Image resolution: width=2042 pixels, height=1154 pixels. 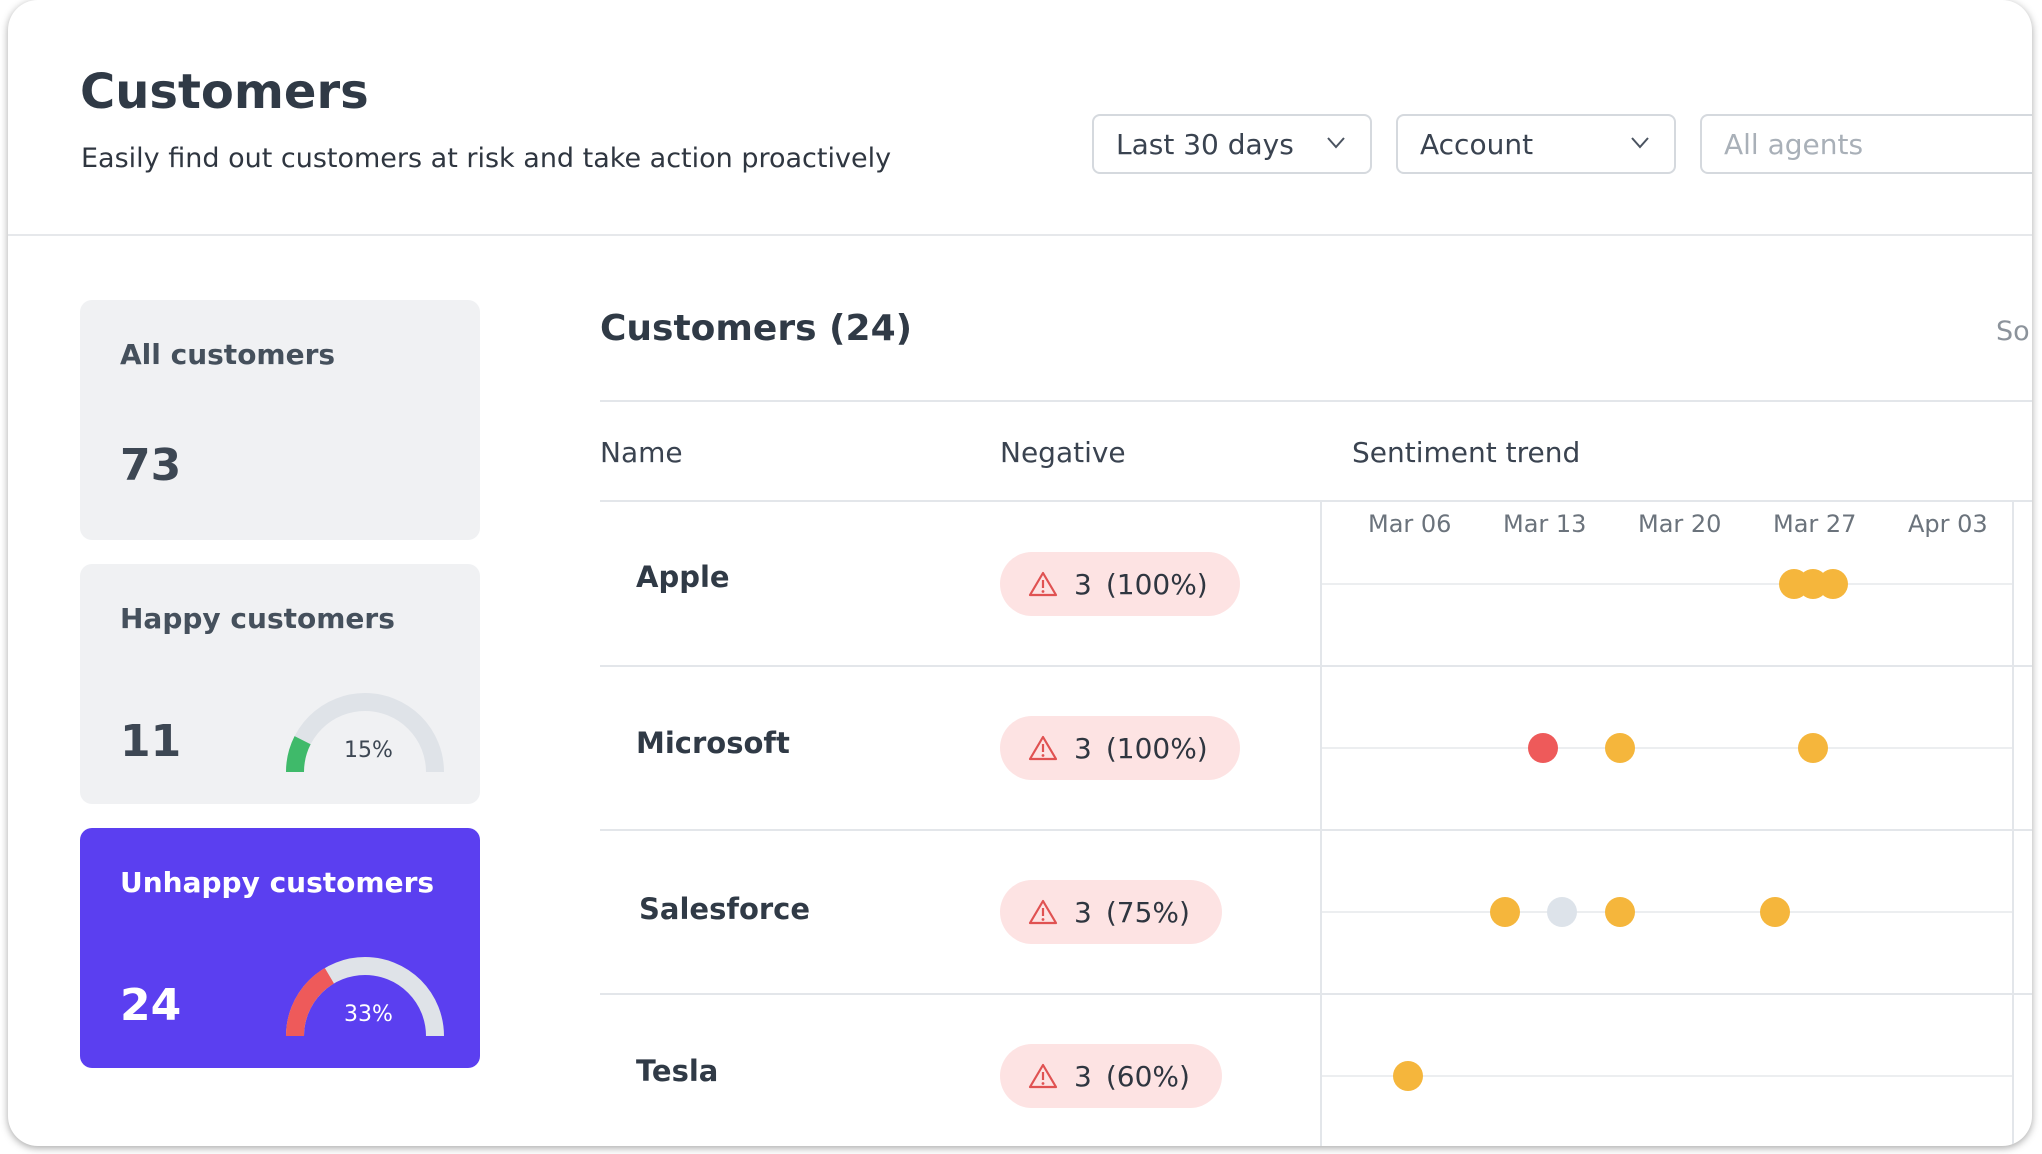 I want to click on date-range-select: Last 30 days, so click(x=1232, y=144).